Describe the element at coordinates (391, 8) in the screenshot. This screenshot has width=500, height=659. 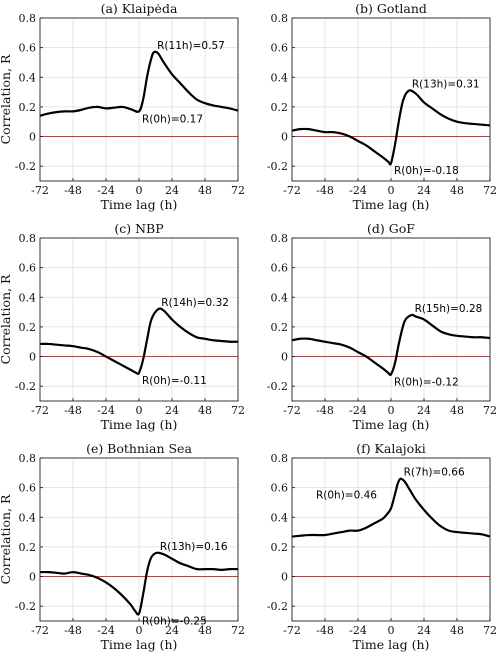
I see `chart-title: (b) Gotland` at that location.